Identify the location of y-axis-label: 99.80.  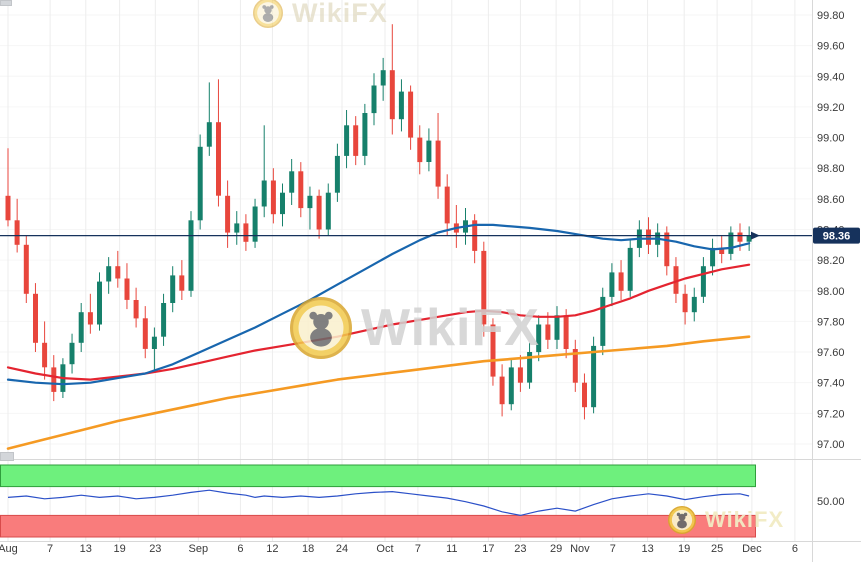
(831, 16).